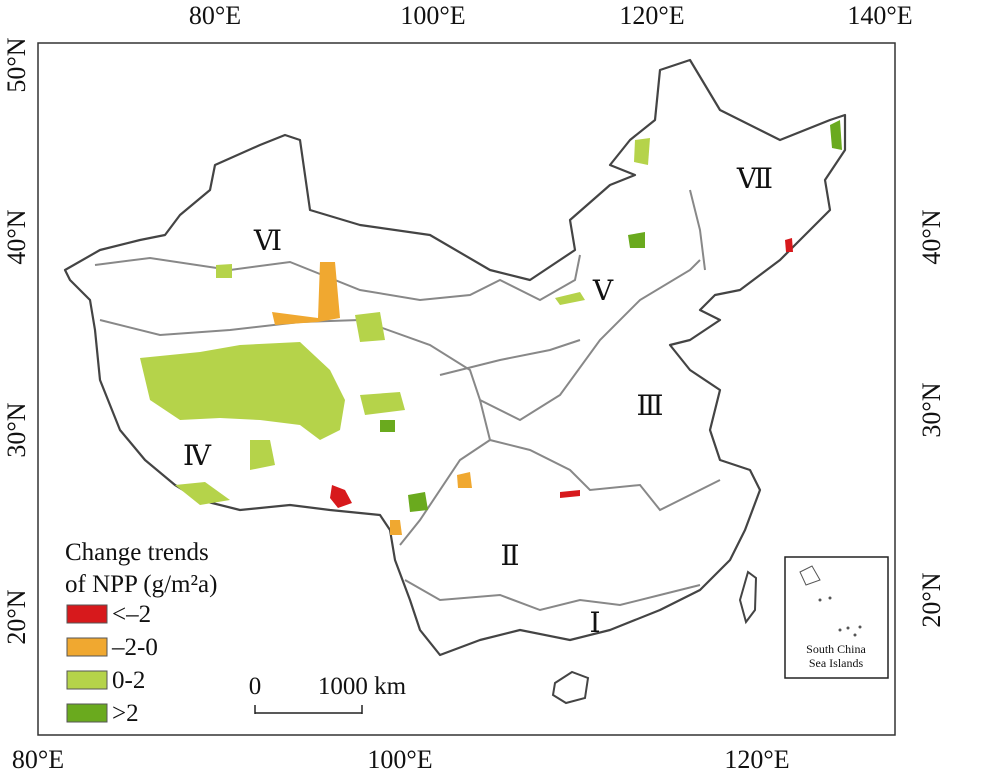 This screenshot has width=1000, height=773. I want to click on inset-coast, so click(810, 575).